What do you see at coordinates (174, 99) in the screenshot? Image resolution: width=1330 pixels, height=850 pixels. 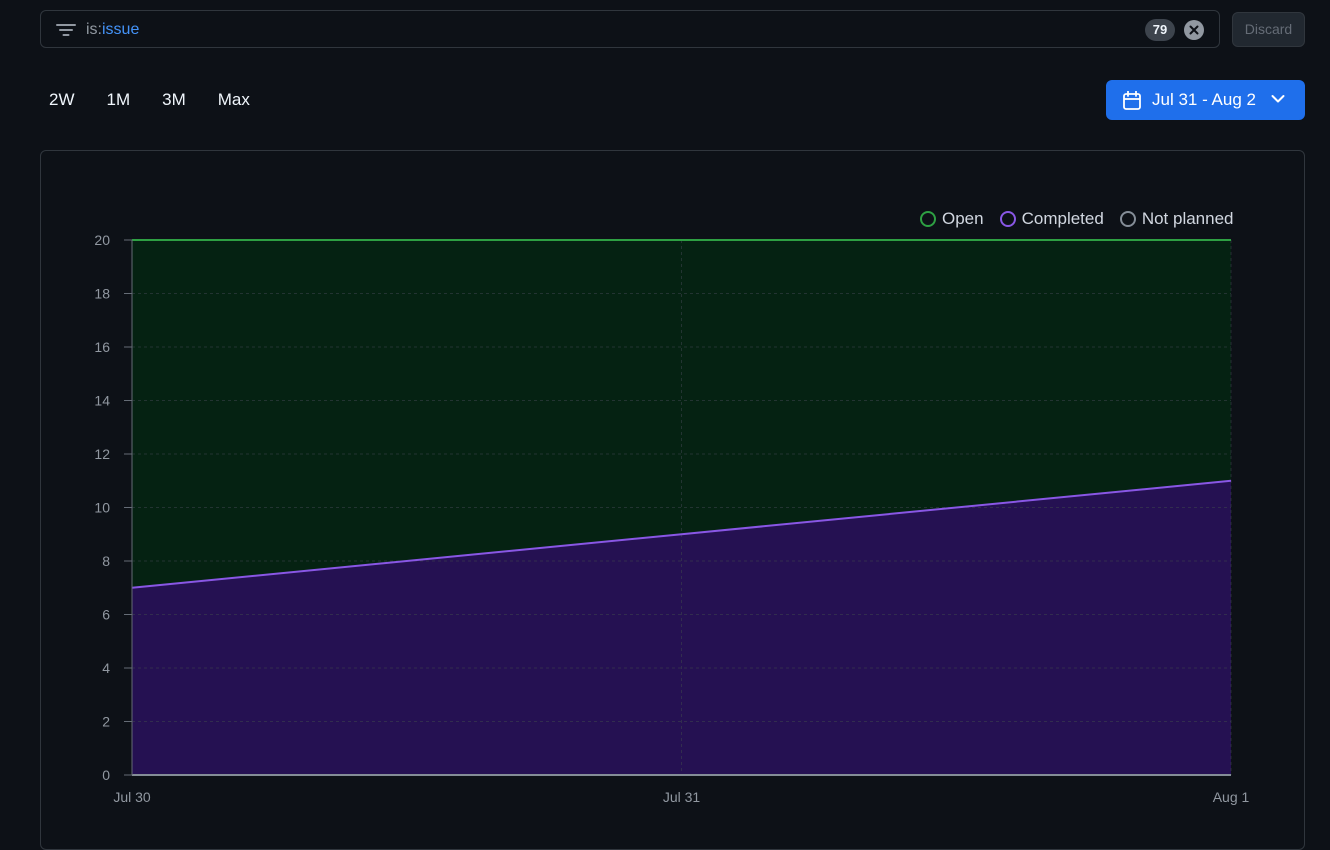 I see `range-tab-3m: 3M` at bounding box center [174, 99].